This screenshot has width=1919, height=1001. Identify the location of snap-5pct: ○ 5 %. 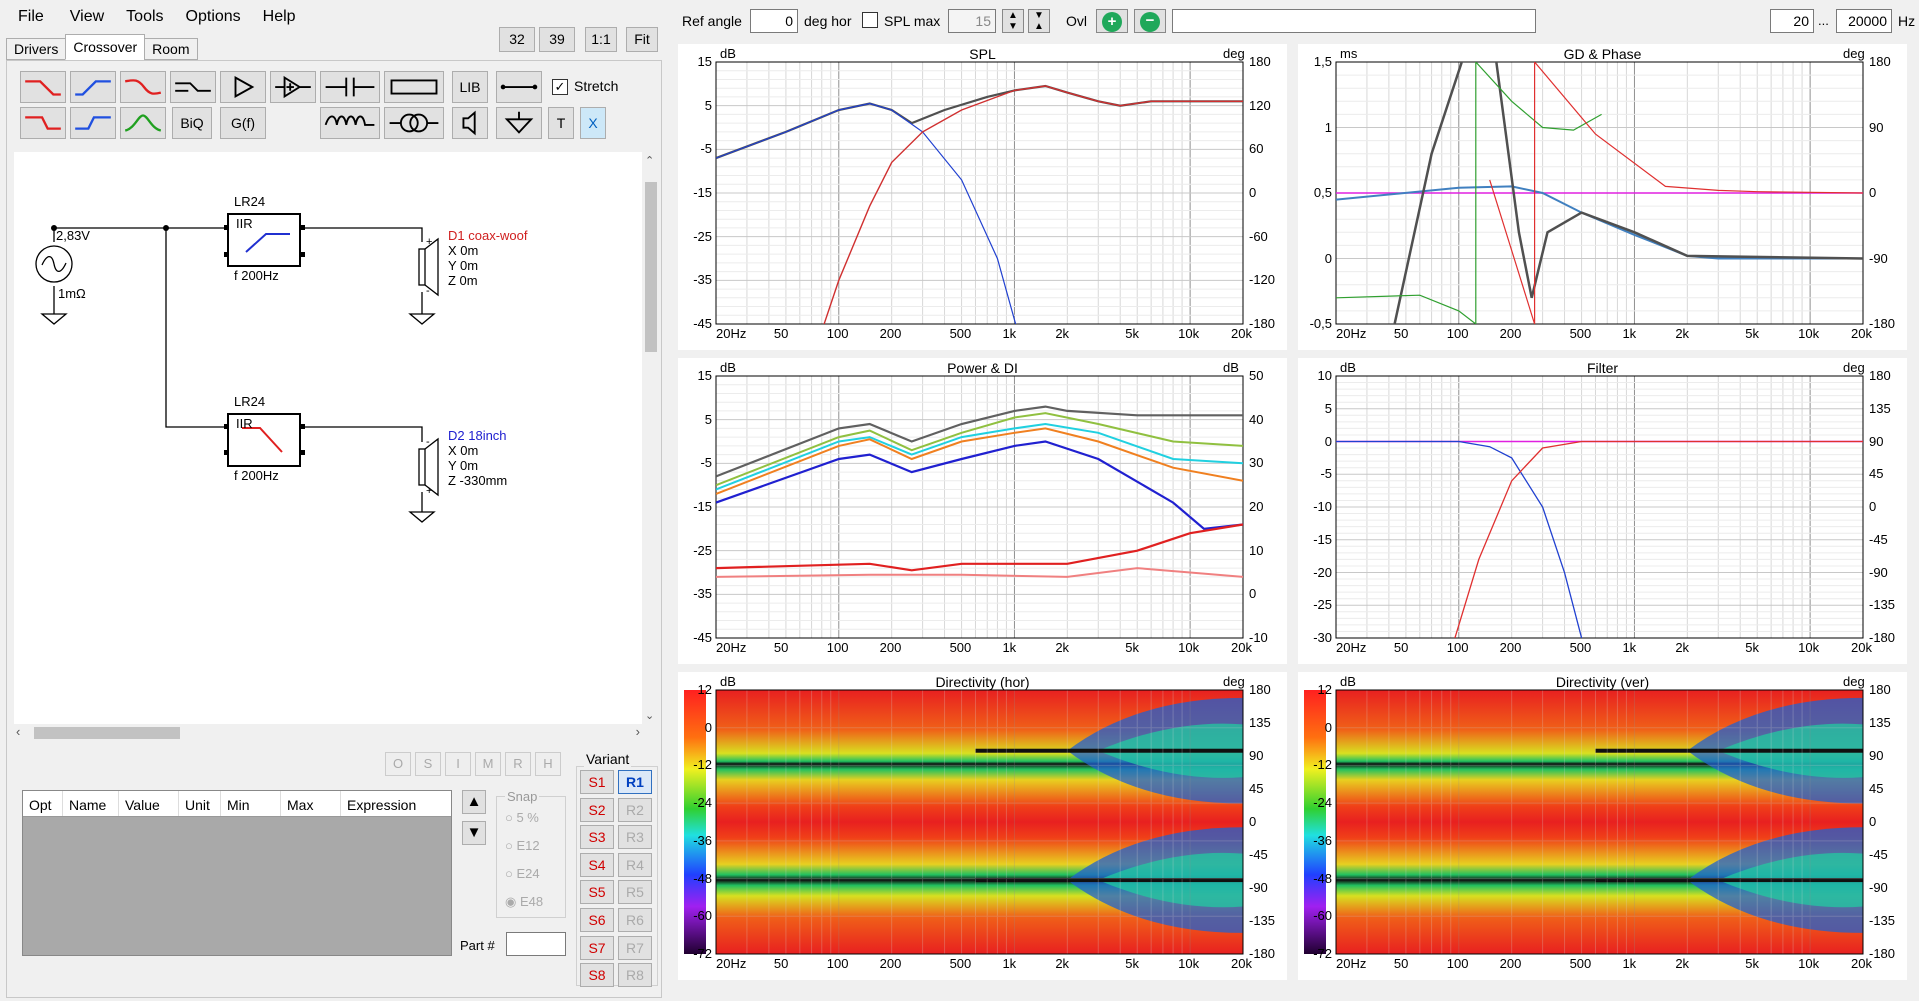
(522, 817).